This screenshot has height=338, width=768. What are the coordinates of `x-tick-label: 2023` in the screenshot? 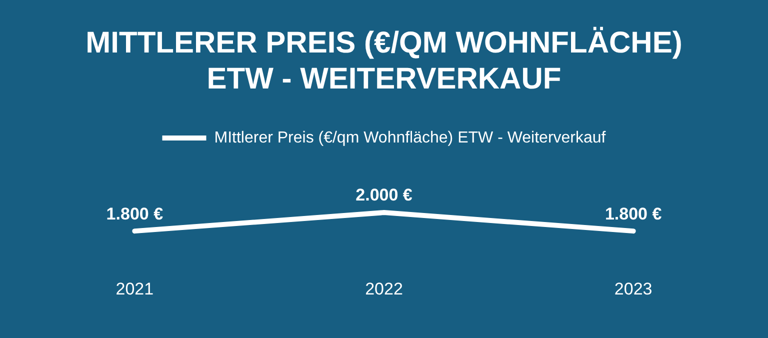 It's located at (633, 288).